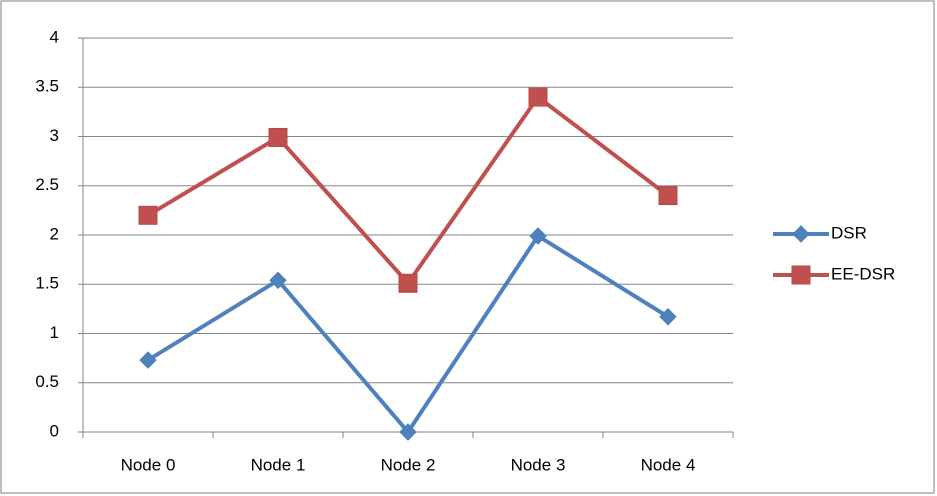  What do you see at coordinates (278, 464) in the screenshot?
I see `x-tick-label: Node 1` at bounding box center [278, 464].